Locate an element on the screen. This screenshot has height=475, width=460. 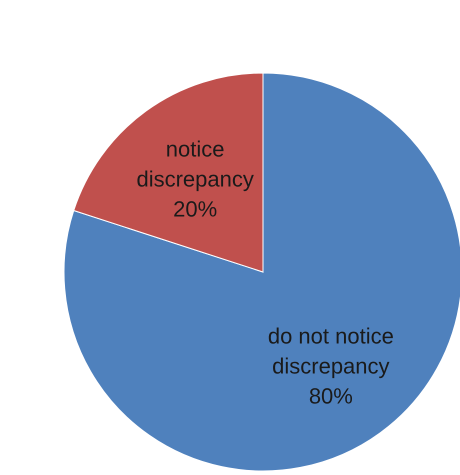
data-label: 80% is located at coordinates (330, 395).